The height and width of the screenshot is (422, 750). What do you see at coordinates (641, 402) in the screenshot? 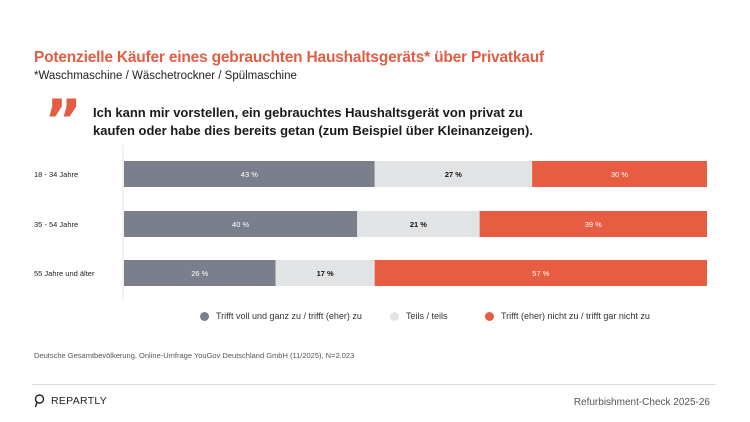
I see `report-name: Refurbishment-Check 2025-26` at bounding box center [641, 402].